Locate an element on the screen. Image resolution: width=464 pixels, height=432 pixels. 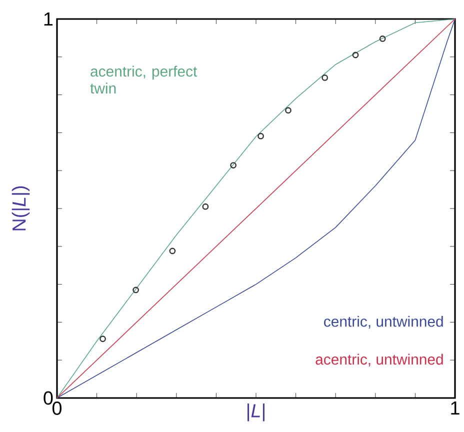
text: acentric, perfect twin is located at coordinates (144, 80).